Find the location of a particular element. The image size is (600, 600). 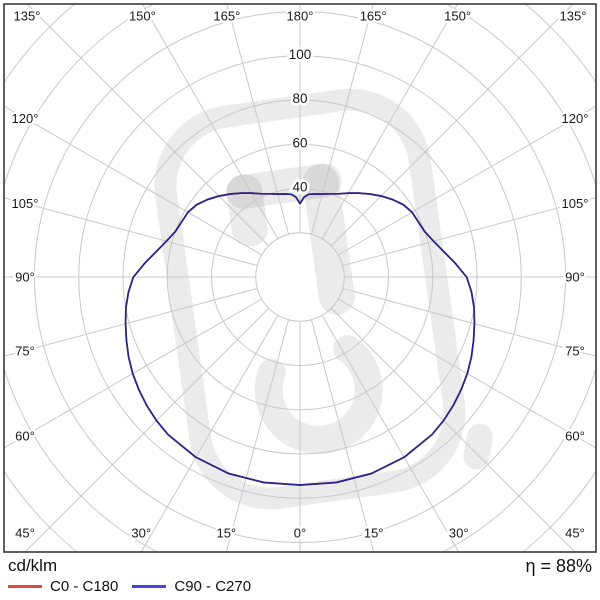

angle-label-15-left: 15° is located at coordinates (226, 533).